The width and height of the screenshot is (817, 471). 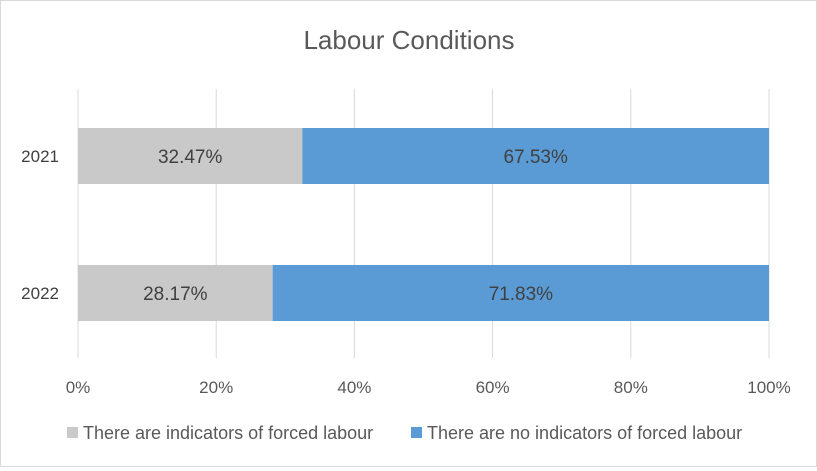 I want to click on x-axis-ticks: 0% 20% 40% 60% 80% 100%, so click(x=428, y=387).